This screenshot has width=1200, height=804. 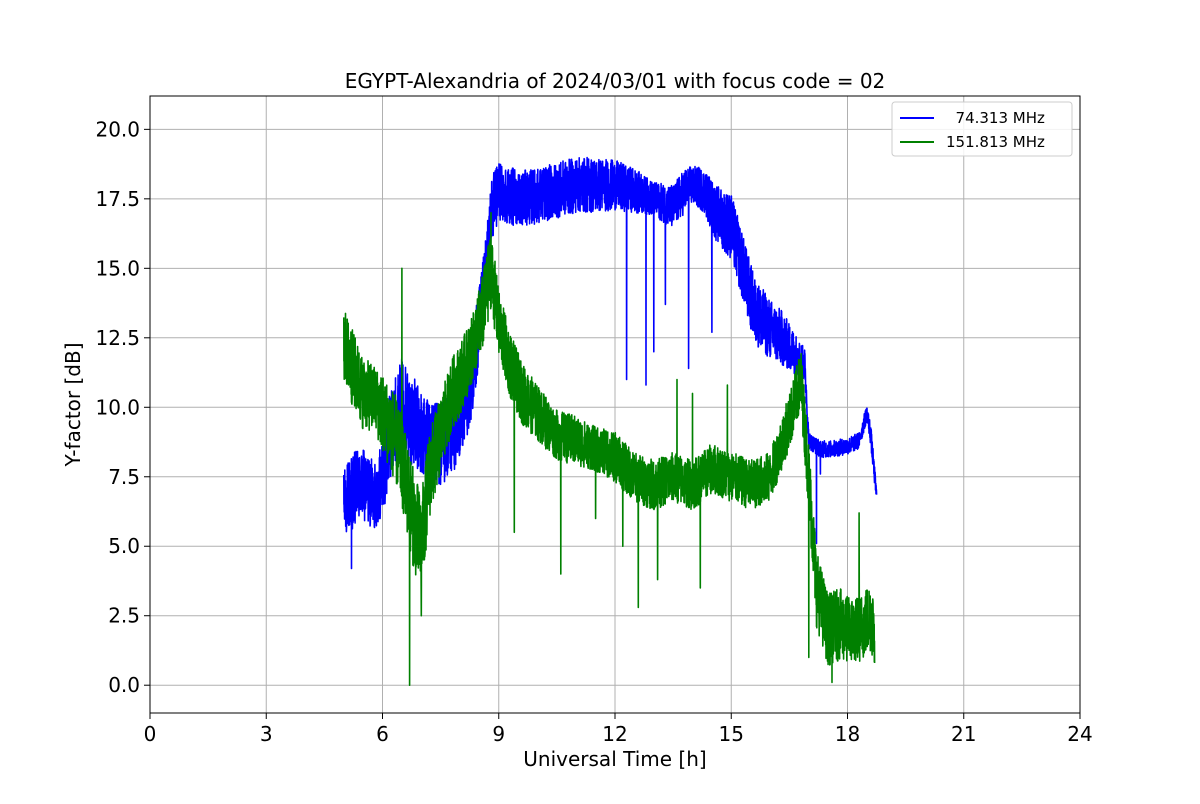 I want to click on y-tick-label: 15.0, so click(x=117, y=268).